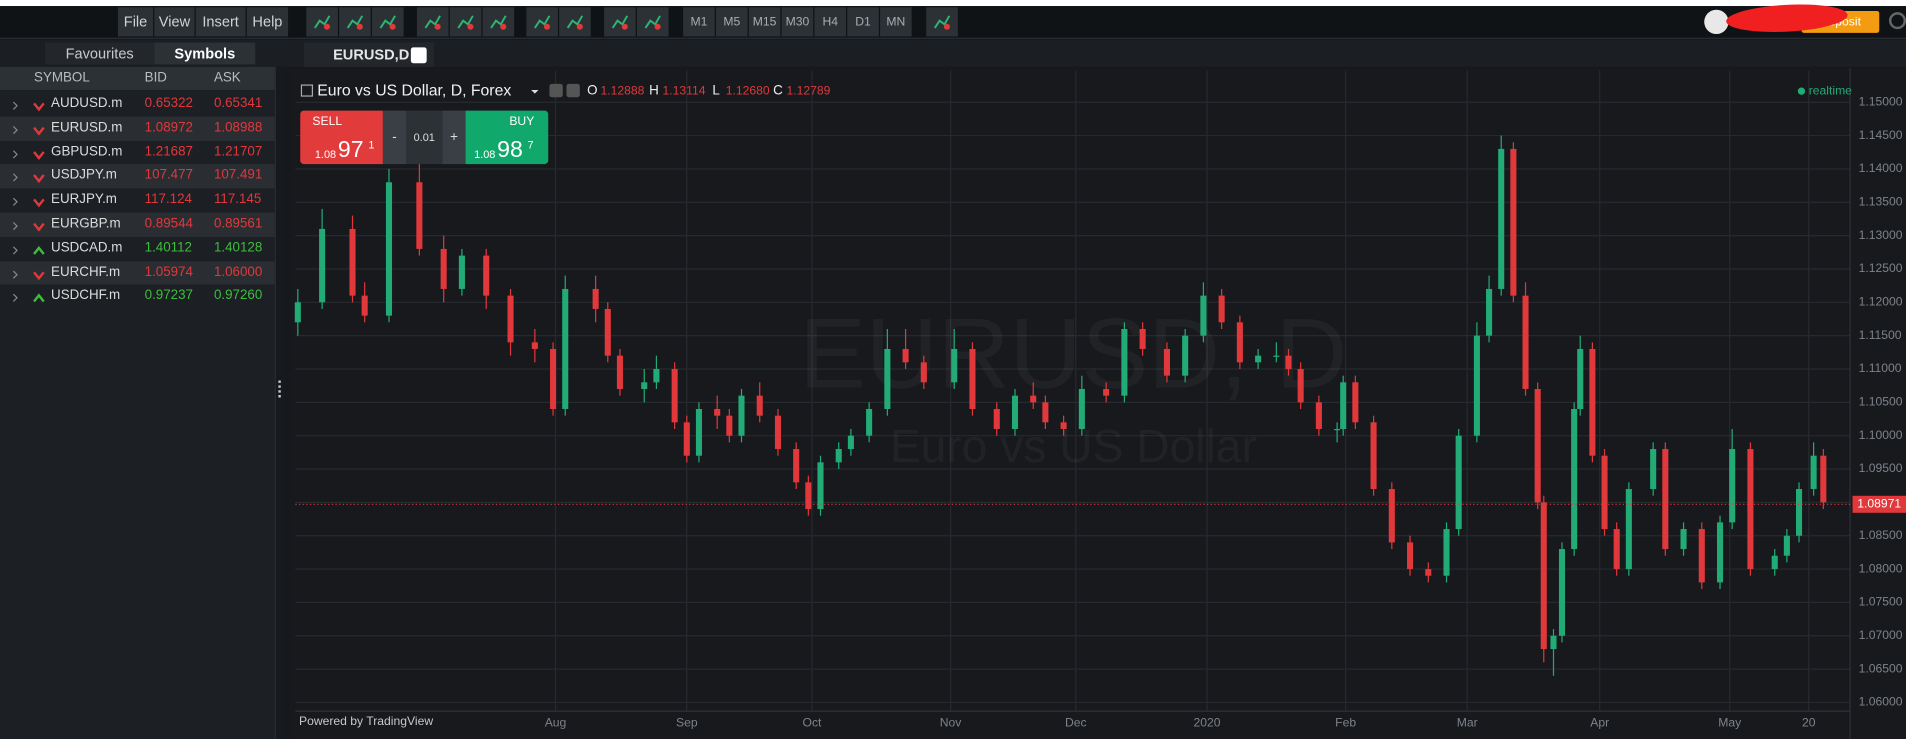 Image resolution: width=1906 pixels, height=739 pixels. What do you see at coordinates (238, 223) in the screenshot?
I see `ask-price: 0.89561` at bounding box center [238, 223].